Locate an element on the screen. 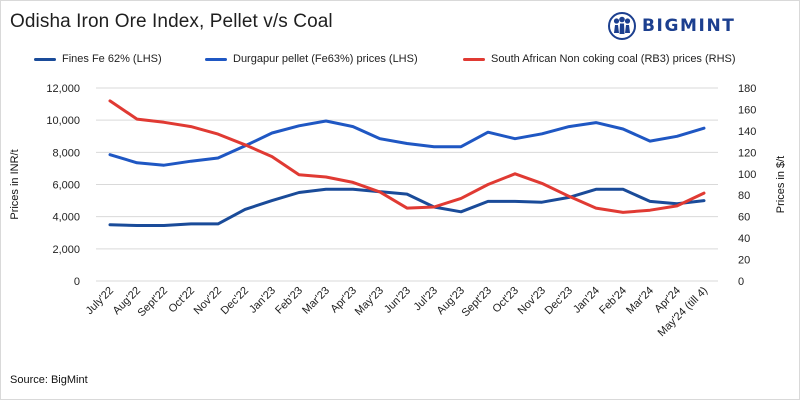  legend-swatch-coal is located at coordinates (474, 59).